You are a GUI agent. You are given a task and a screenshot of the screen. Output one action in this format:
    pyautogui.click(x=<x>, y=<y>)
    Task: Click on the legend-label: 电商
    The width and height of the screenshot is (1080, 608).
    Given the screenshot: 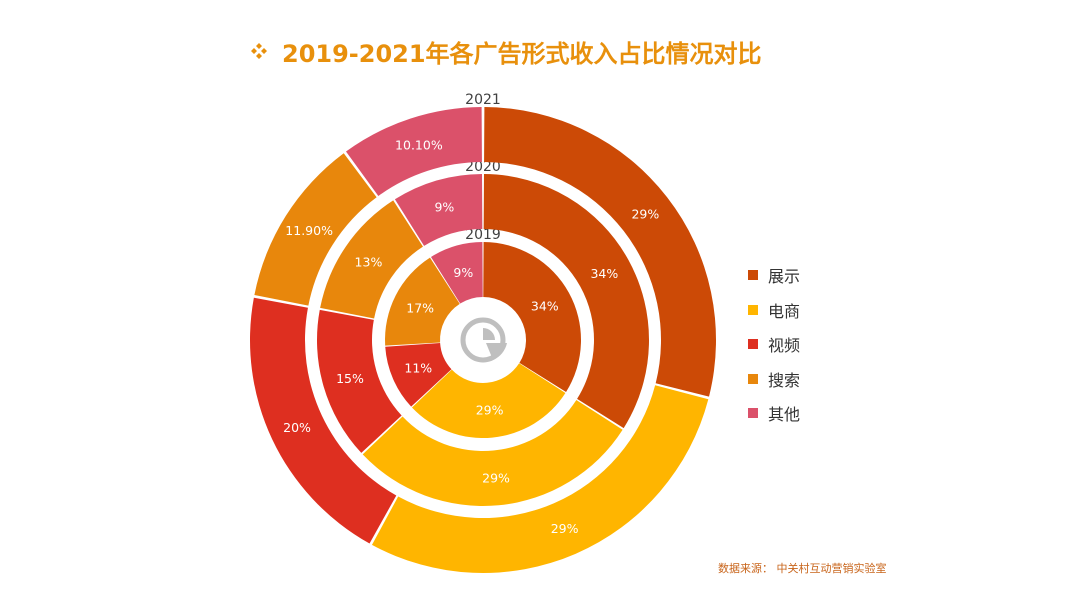 What is the action you would take?
    pyautogui.click(x=784, y=311)
    